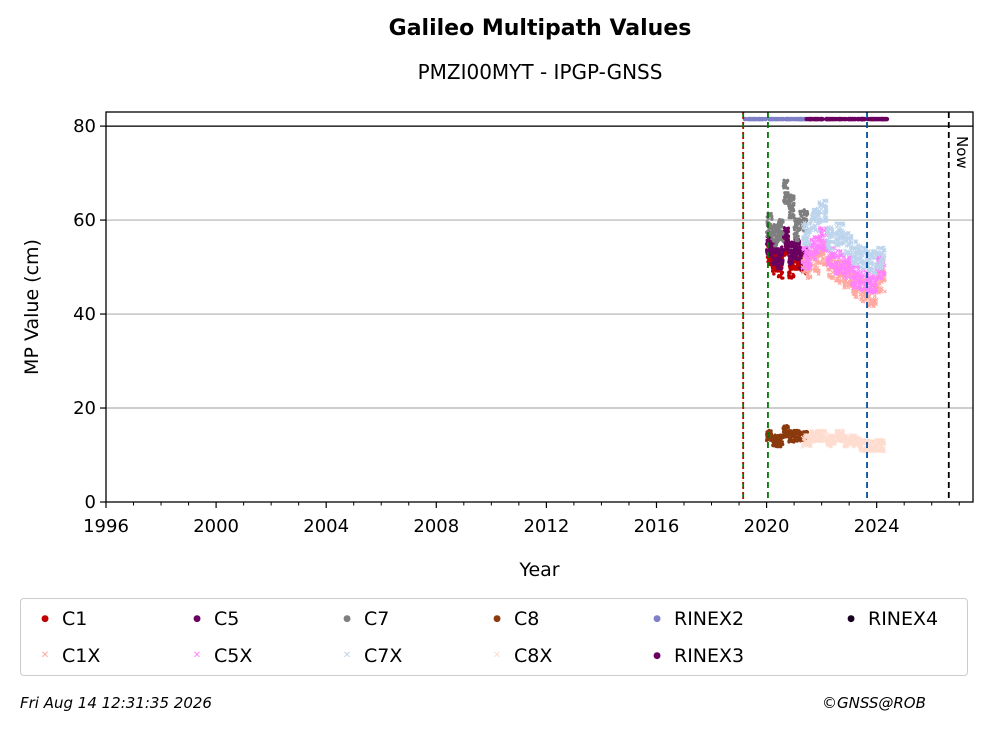 The height and width of the screenshot is (734, 993). I want to click on series-rinex2, so click(776, 119).